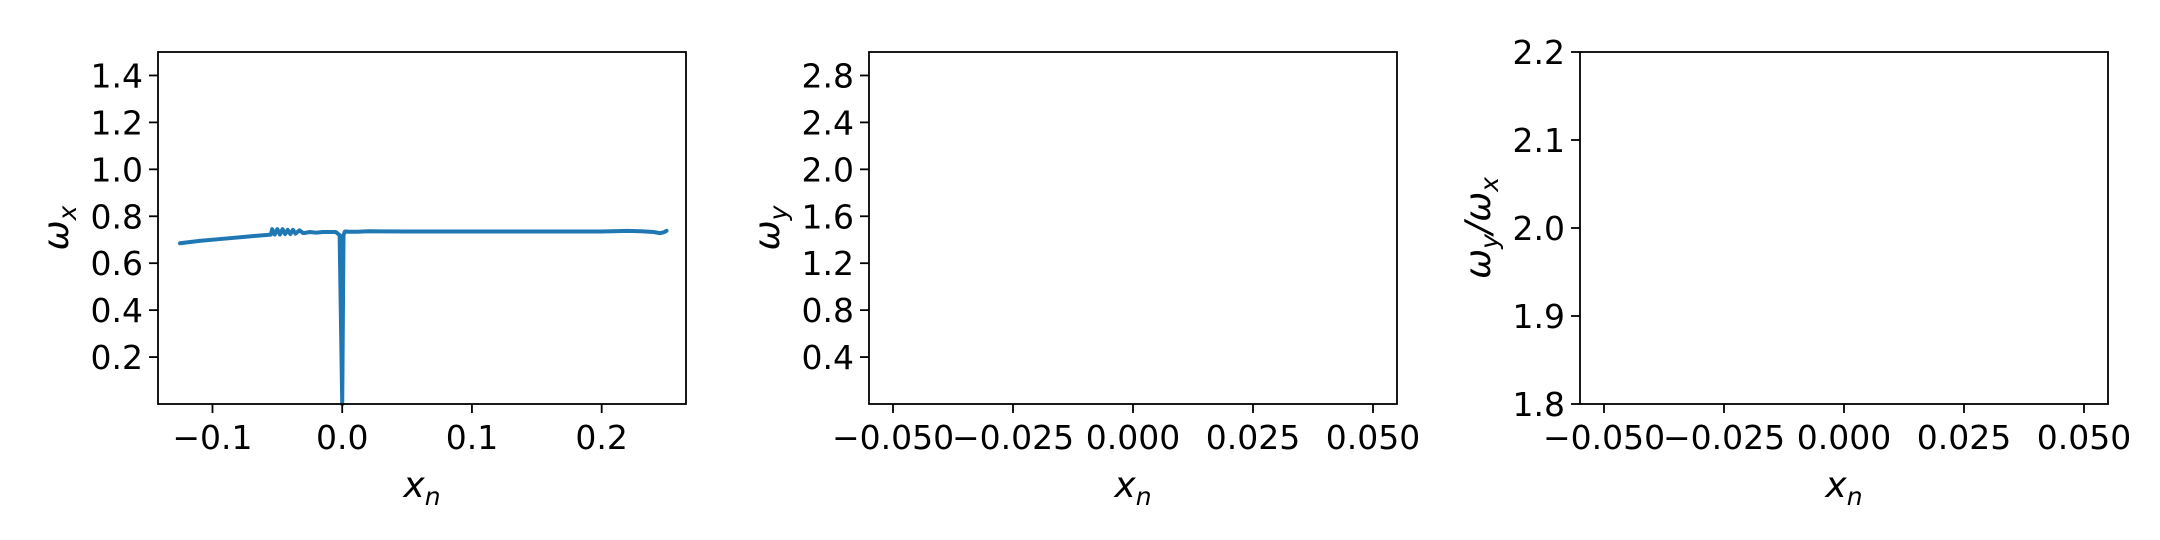 The height and width of the screenshot is (540, 2160). Describe the element at coordinates (1539, 52) in the screenshot. I see `y-tick-label: 2.2` at that location.